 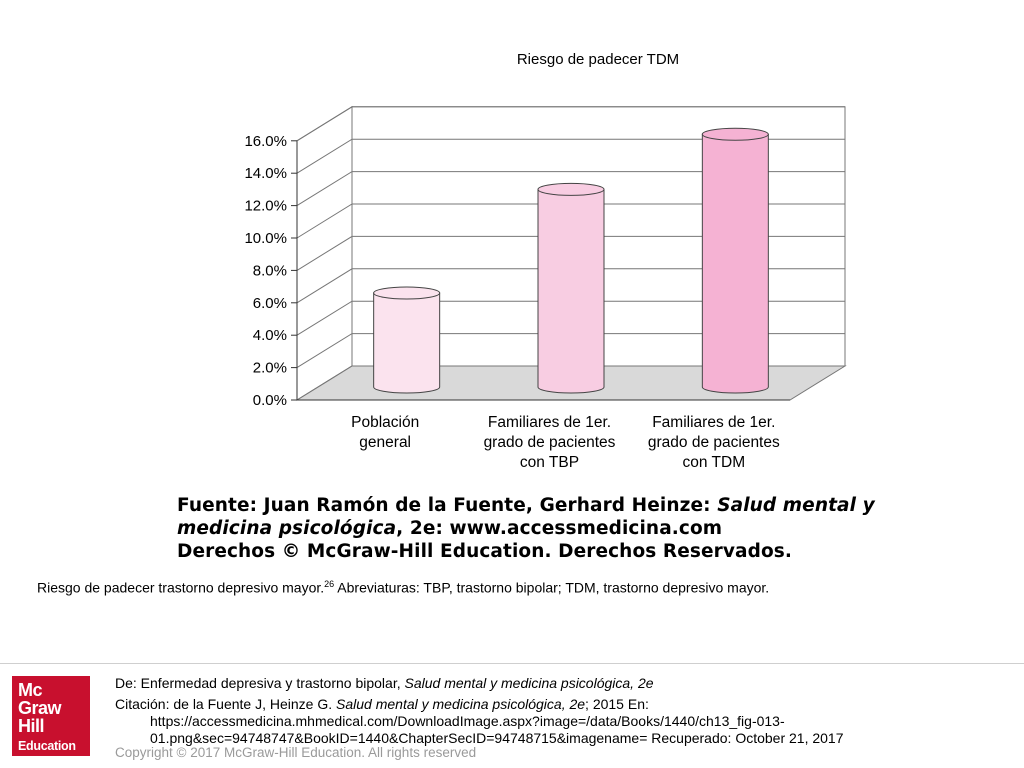 What do you see at coordinates (270, 368) in the screenshot?
I see `y-tick-label: 2.0%` at bounding box center [270, 368].